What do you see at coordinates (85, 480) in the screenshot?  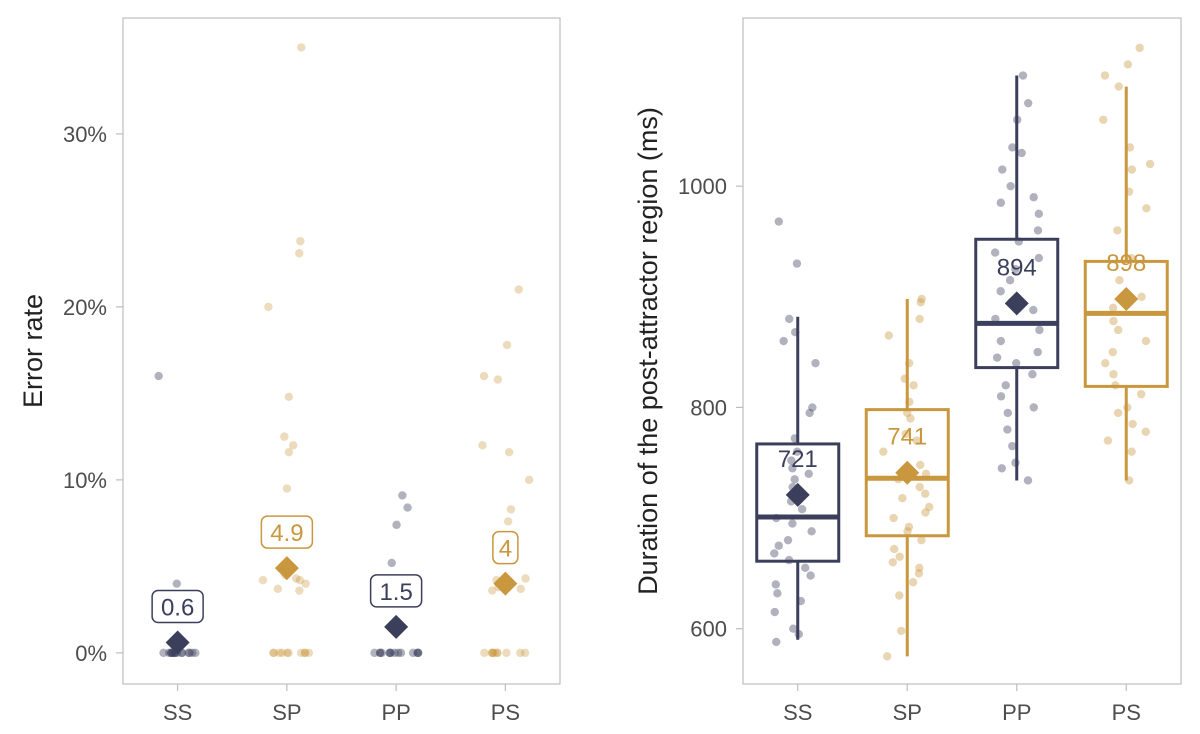 I see `y-tick-label: 10%` at bounding box center [85, 480].